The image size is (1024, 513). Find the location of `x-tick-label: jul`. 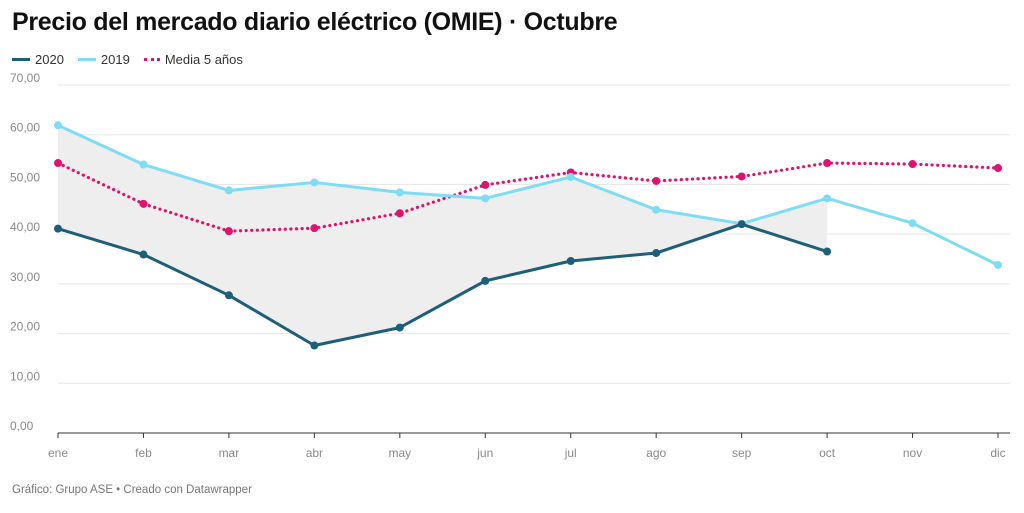

x-tick-label: jul is located at coordinates (570, 453).